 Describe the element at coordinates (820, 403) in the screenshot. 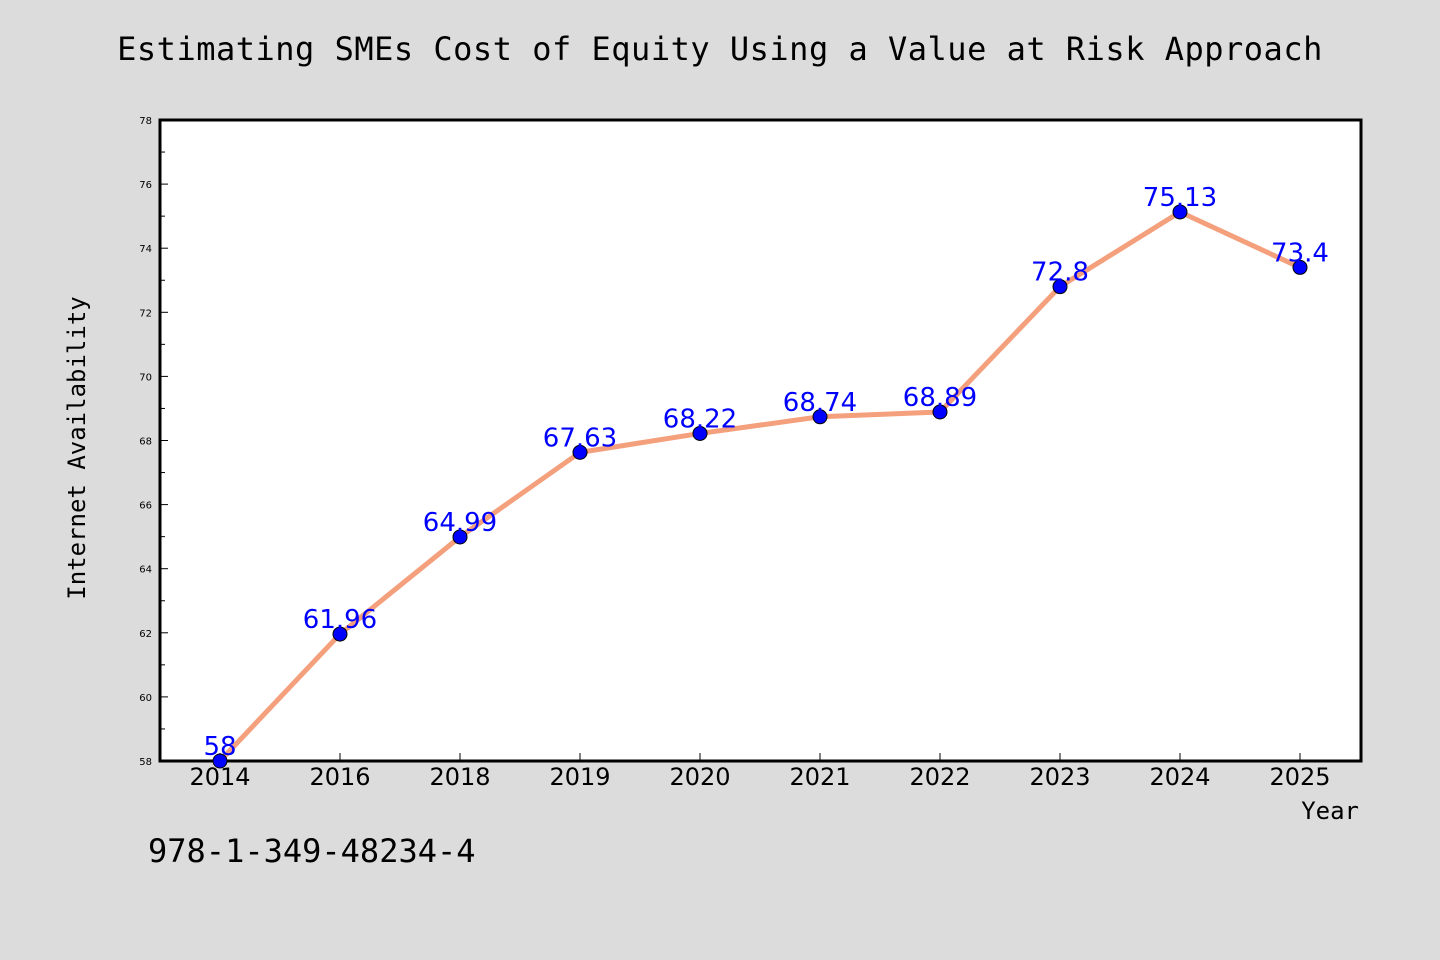

I see `data-label: 68.74` at that location.